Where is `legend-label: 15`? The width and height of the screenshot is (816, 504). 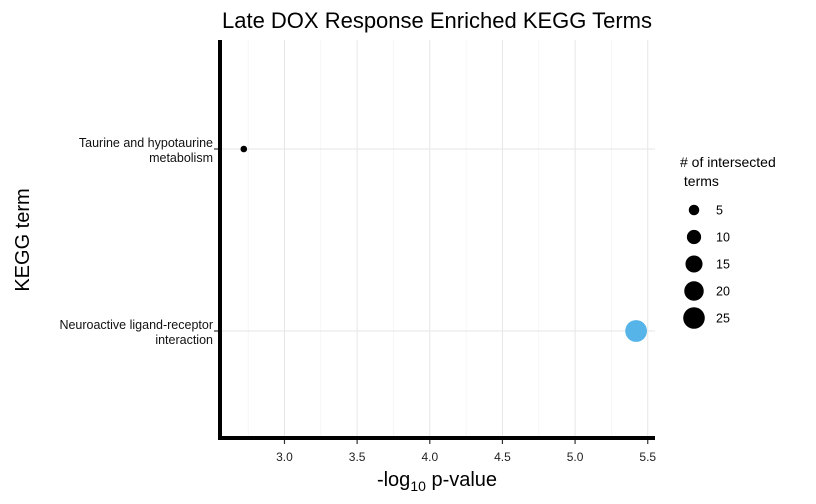
legend-label: 15 is located at coordinates (723, 265).